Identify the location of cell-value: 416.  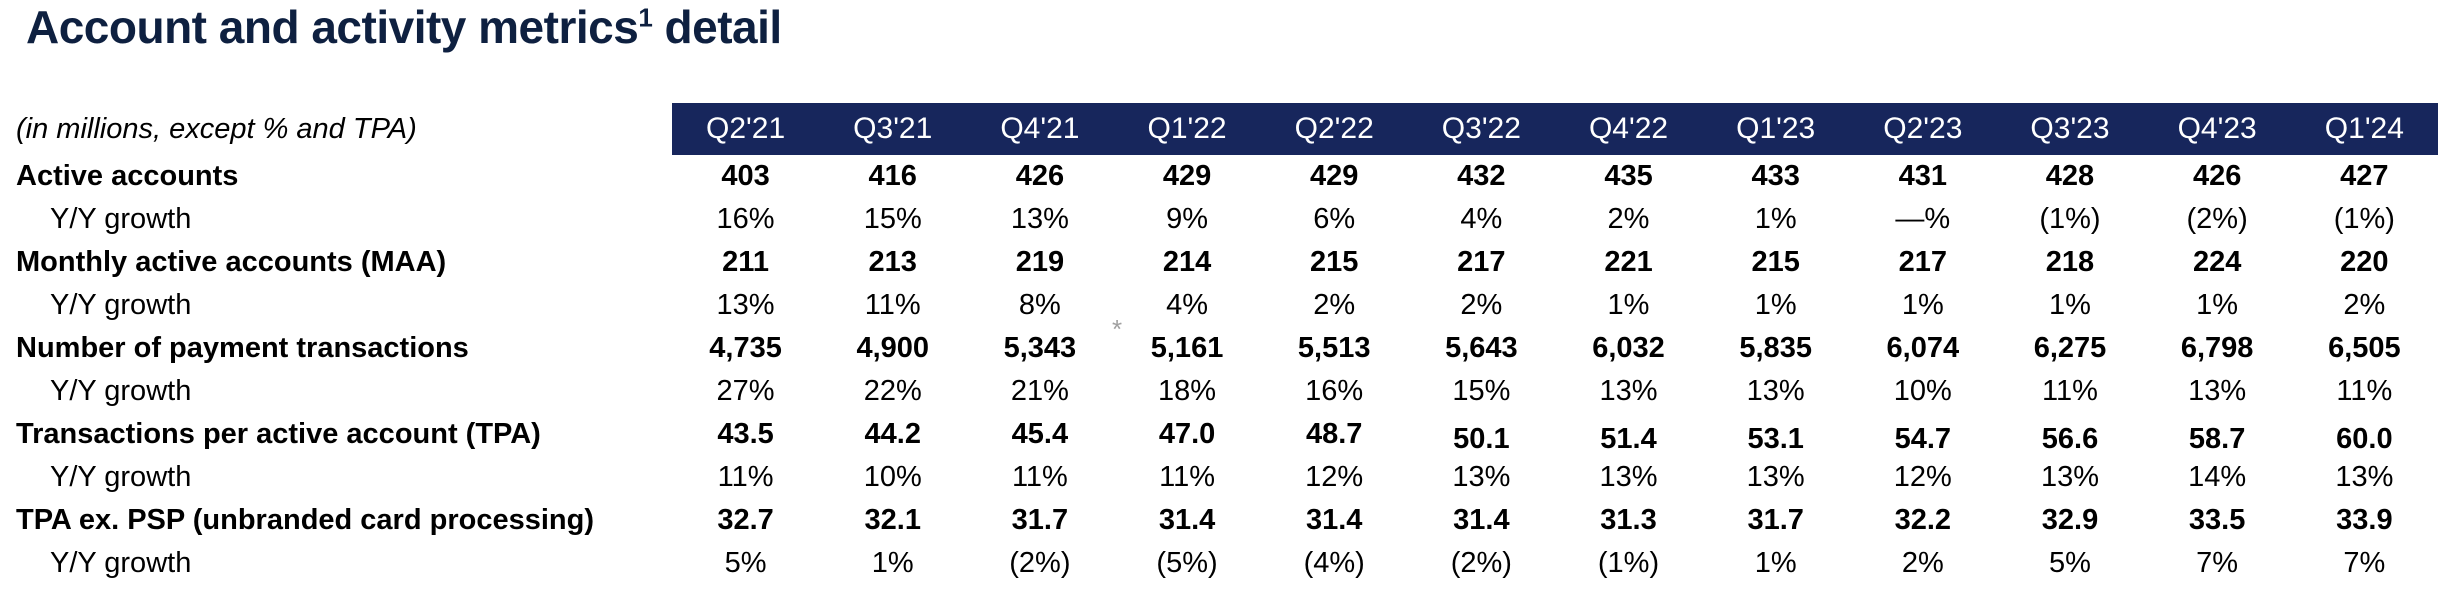
(892, 176).